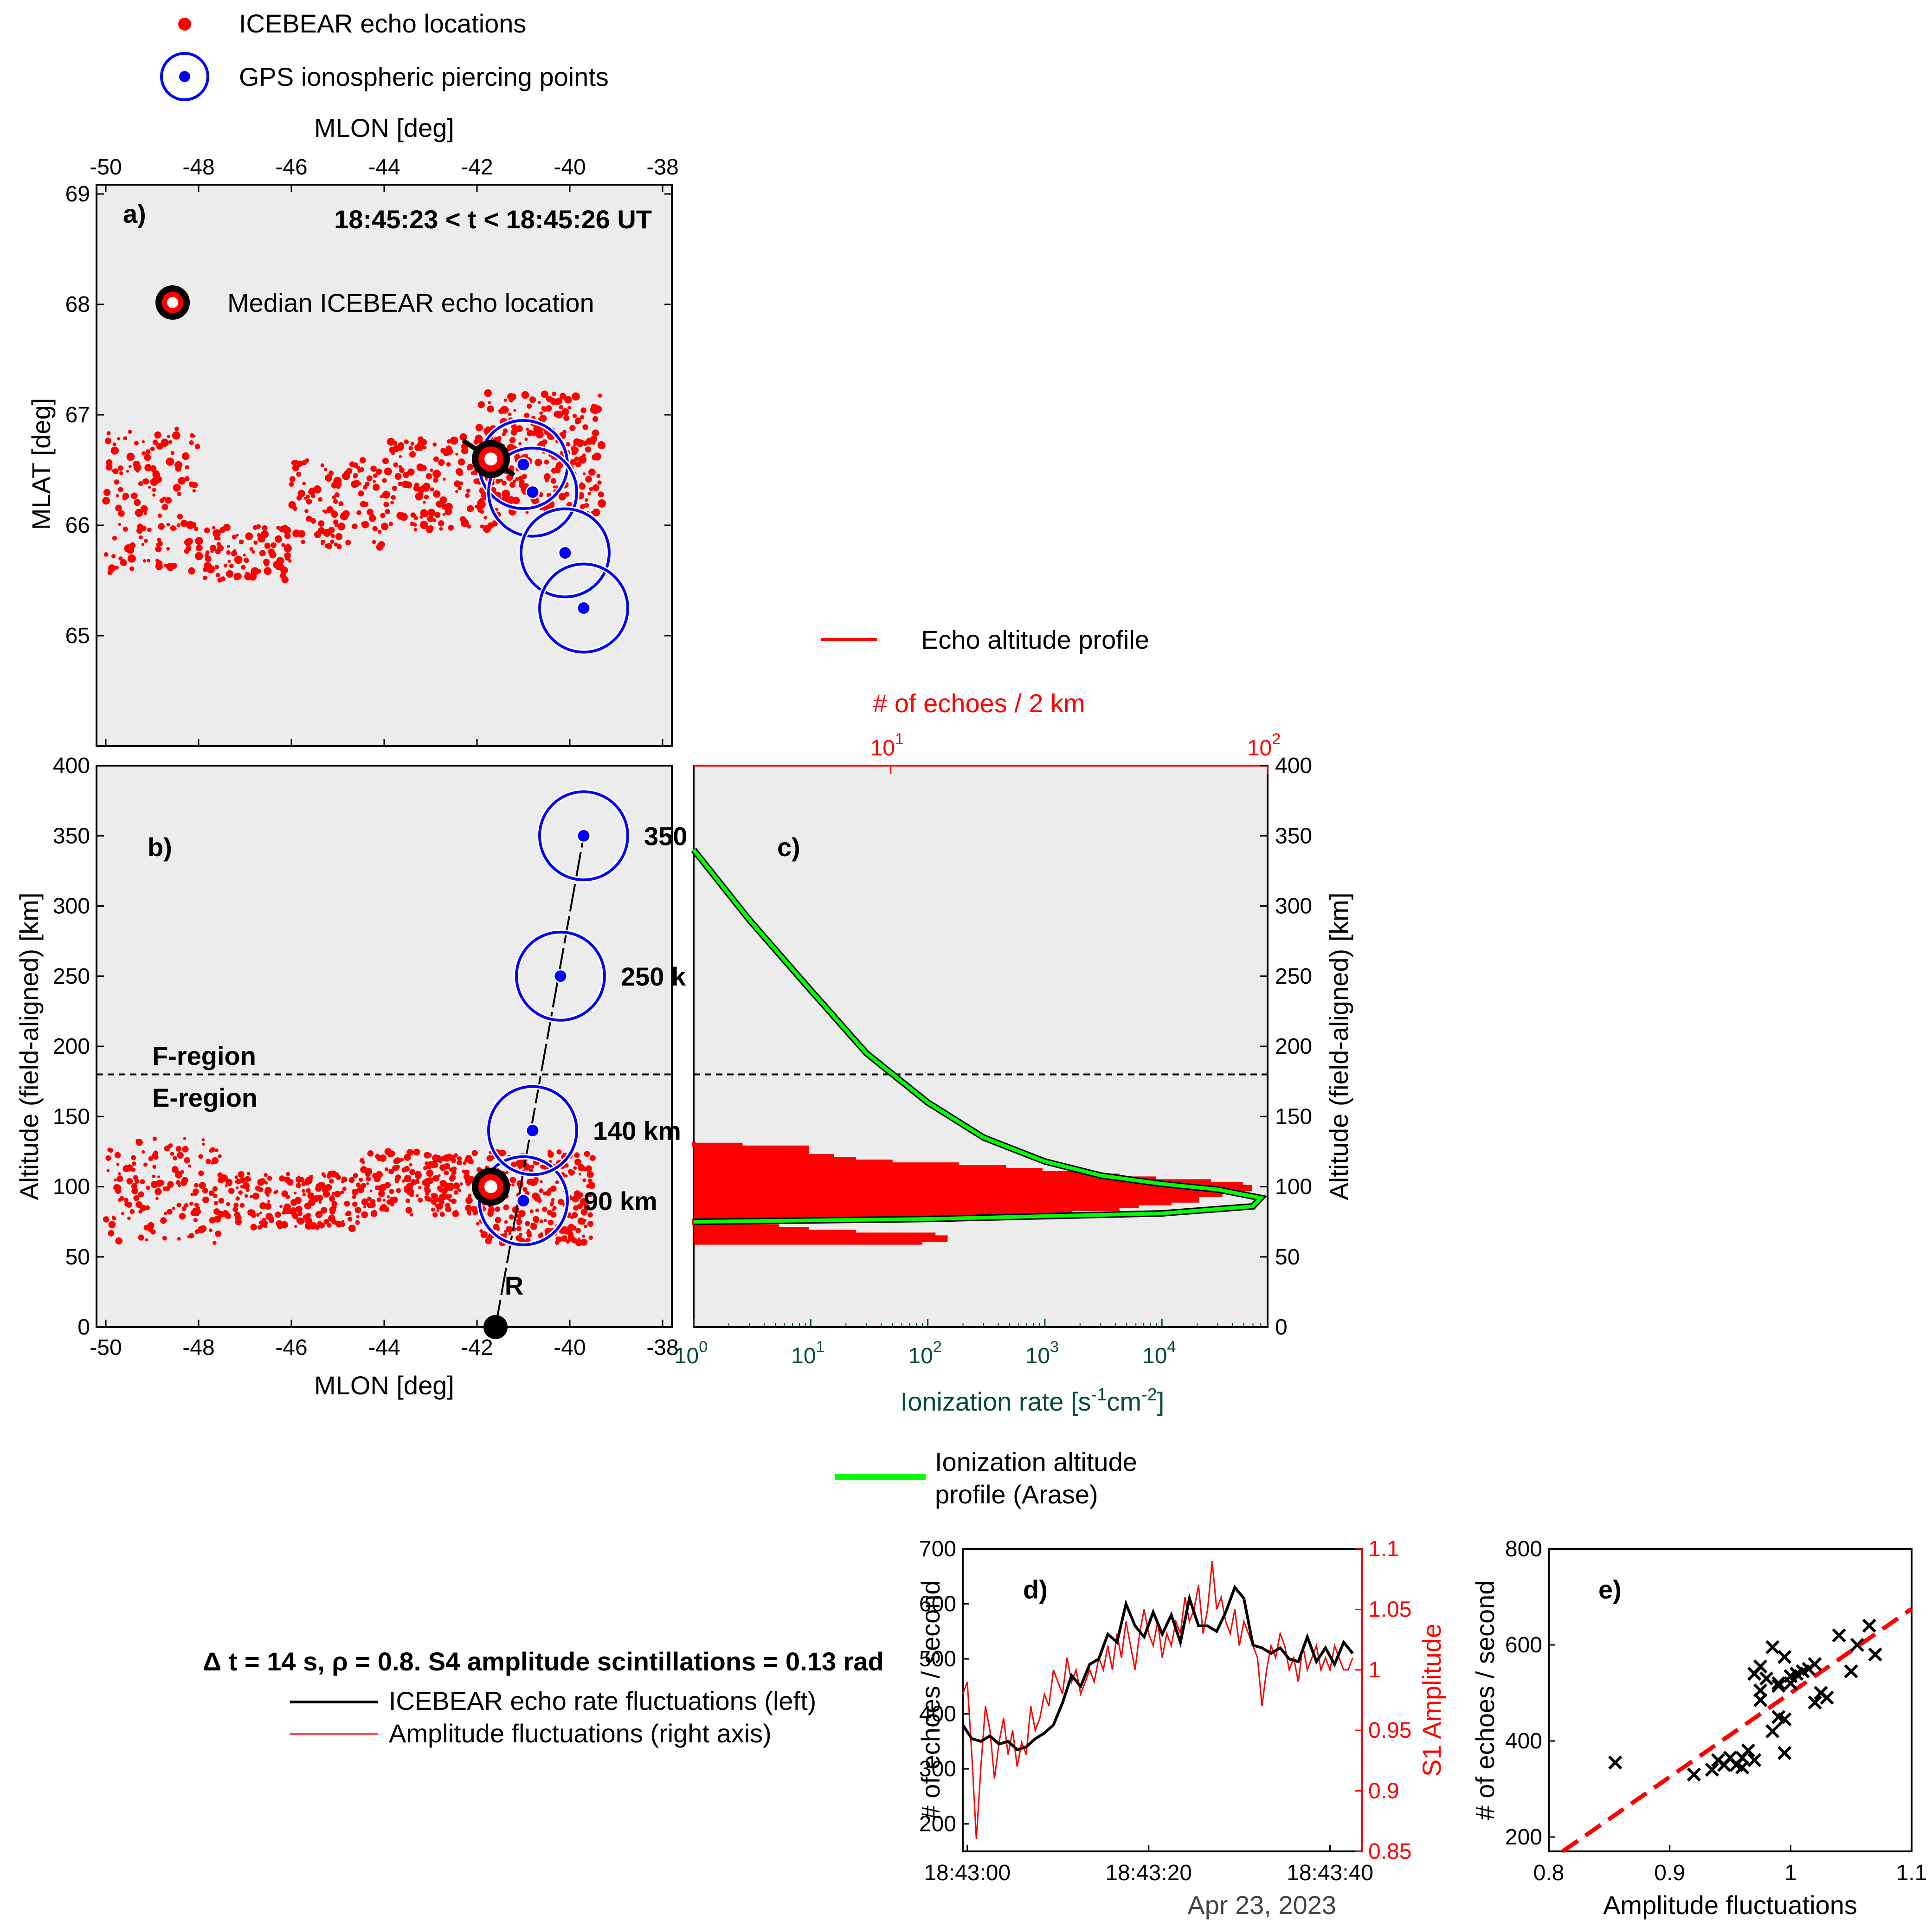  Describe the element at coordinates (584, 608) in the screenshot. I see `gps-point` at that location.